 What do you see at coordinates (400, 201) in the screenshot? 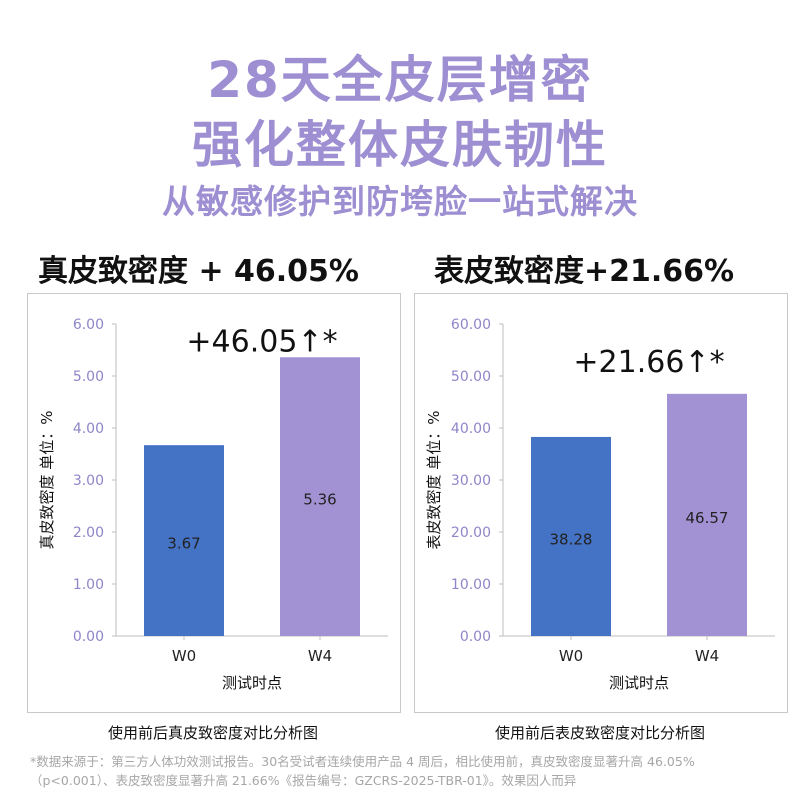
I see `headline-line-3: 从敏感修护到防垮脸一站式解决` at bounding box center [400, 201].